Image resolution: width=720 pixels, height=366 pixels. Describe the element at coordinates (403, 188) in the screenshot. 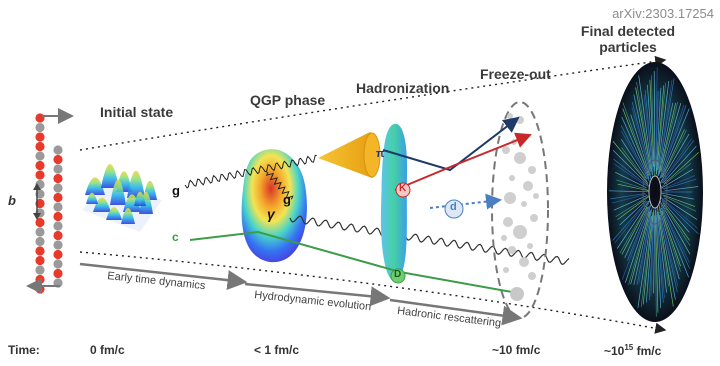

I see `kaon-label: K` at that location.